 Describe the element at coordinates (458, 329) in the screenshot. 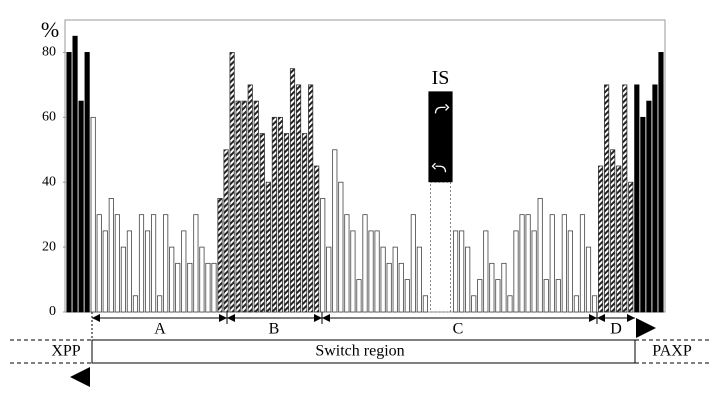

I see `region-label: C` at that location.